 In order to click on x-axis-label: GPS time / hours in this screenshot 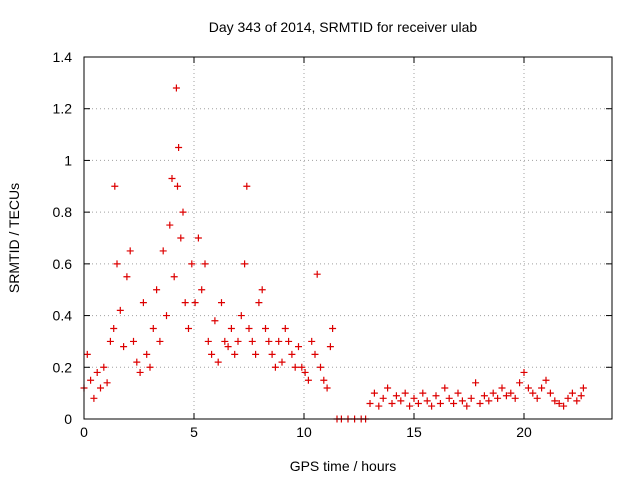, I will do `click(343, 466)`.